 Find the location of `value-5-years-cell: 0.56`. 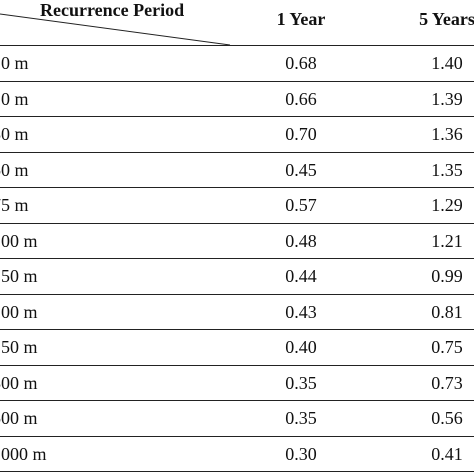

value-5-years-cell: 0.56 is located at coordinates (447, 418).